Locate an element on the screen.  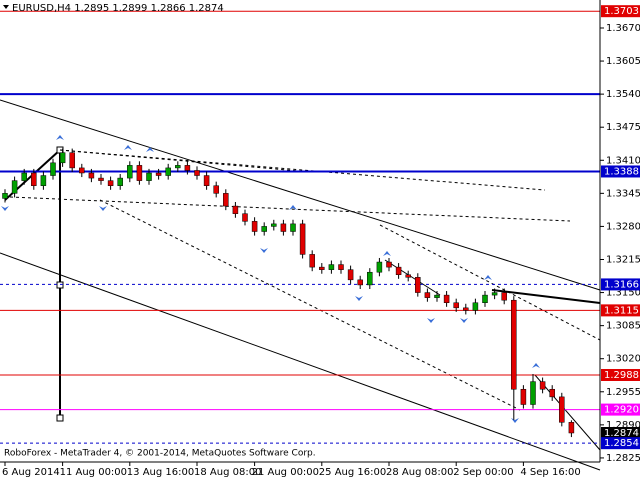
y-tick-label: 1.3020 is located at coordinates (623, 359).